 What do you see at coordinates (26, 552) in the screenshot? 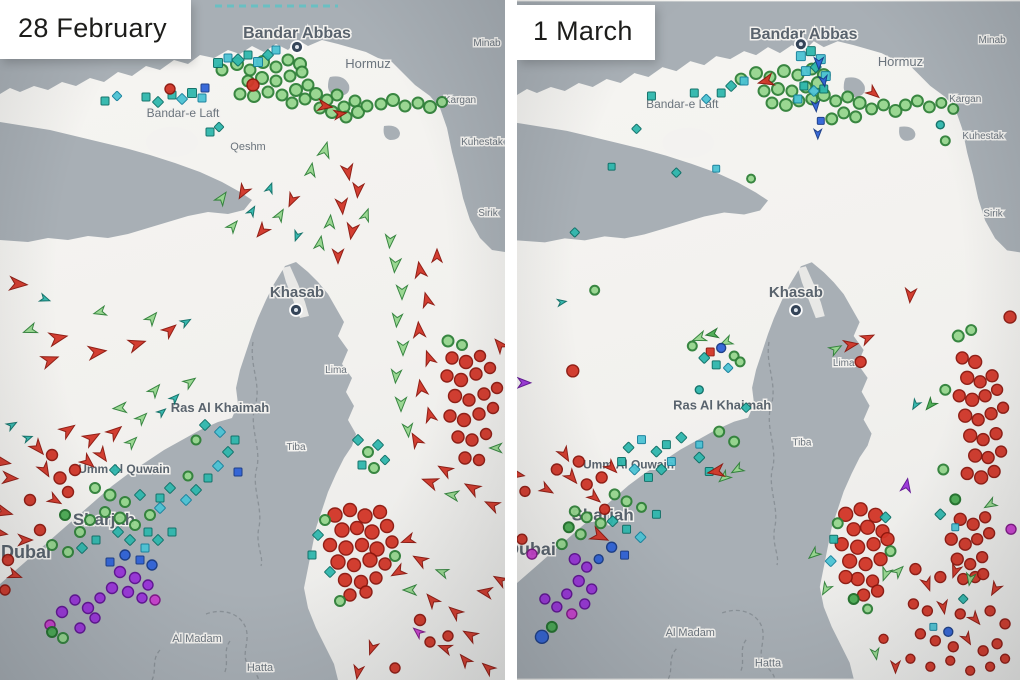
I see `place-label: Dubai` at bounding box center [26, 552].